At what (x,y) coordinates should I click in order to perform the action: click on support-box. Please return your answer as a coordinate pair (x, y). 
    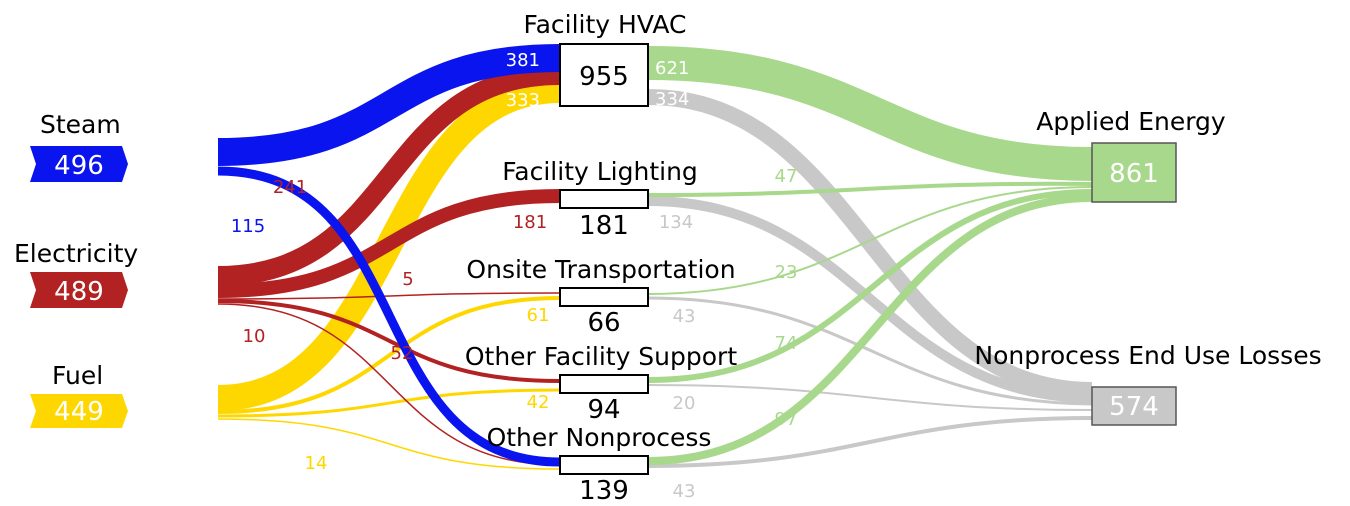
    Looking at the image, I should click on (604, 384).